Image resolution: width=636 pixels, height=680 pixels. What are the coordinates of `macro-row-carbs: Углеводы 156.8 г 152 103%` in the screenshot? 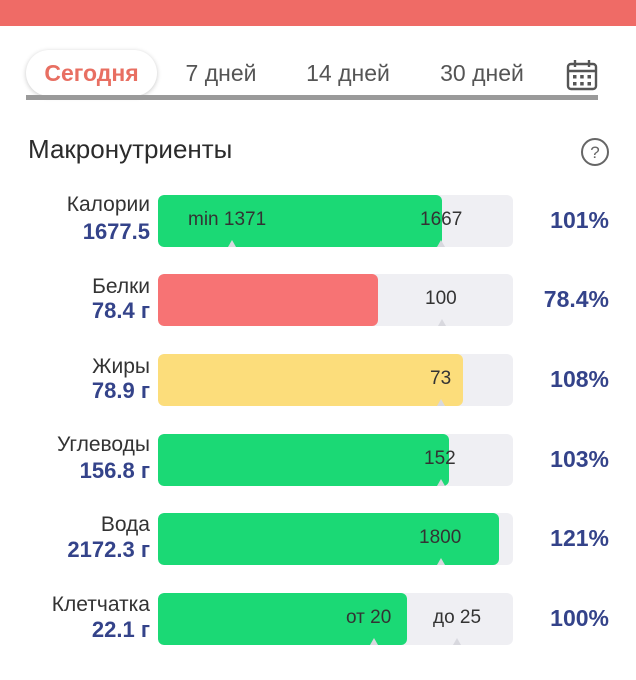 It's located at (318, 461).